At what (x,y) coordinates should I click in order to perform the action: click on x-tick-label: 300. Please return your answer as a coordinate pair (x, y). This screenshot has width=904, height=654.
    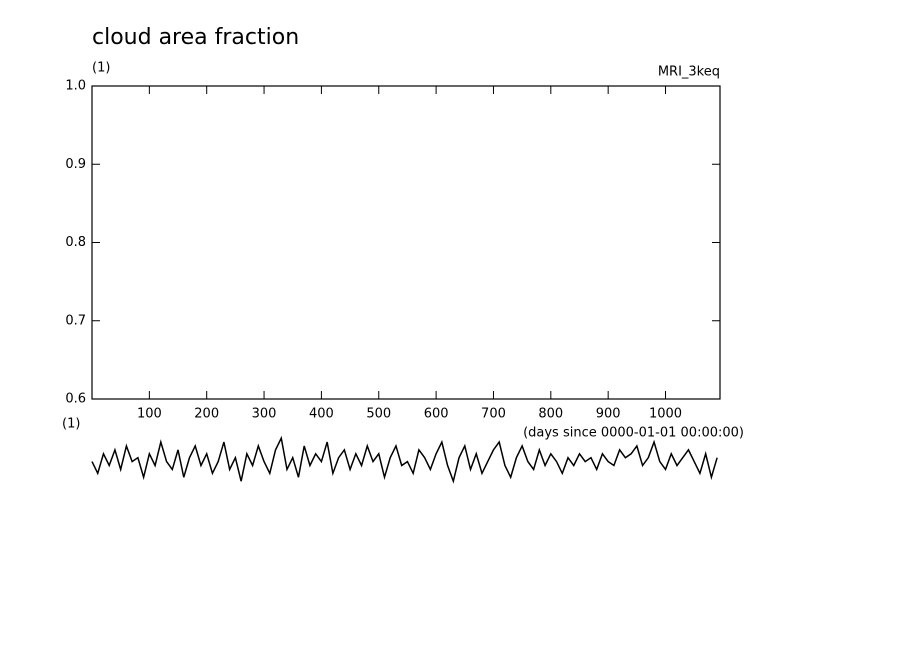
    Looking at the image, I should click on (264, 414).